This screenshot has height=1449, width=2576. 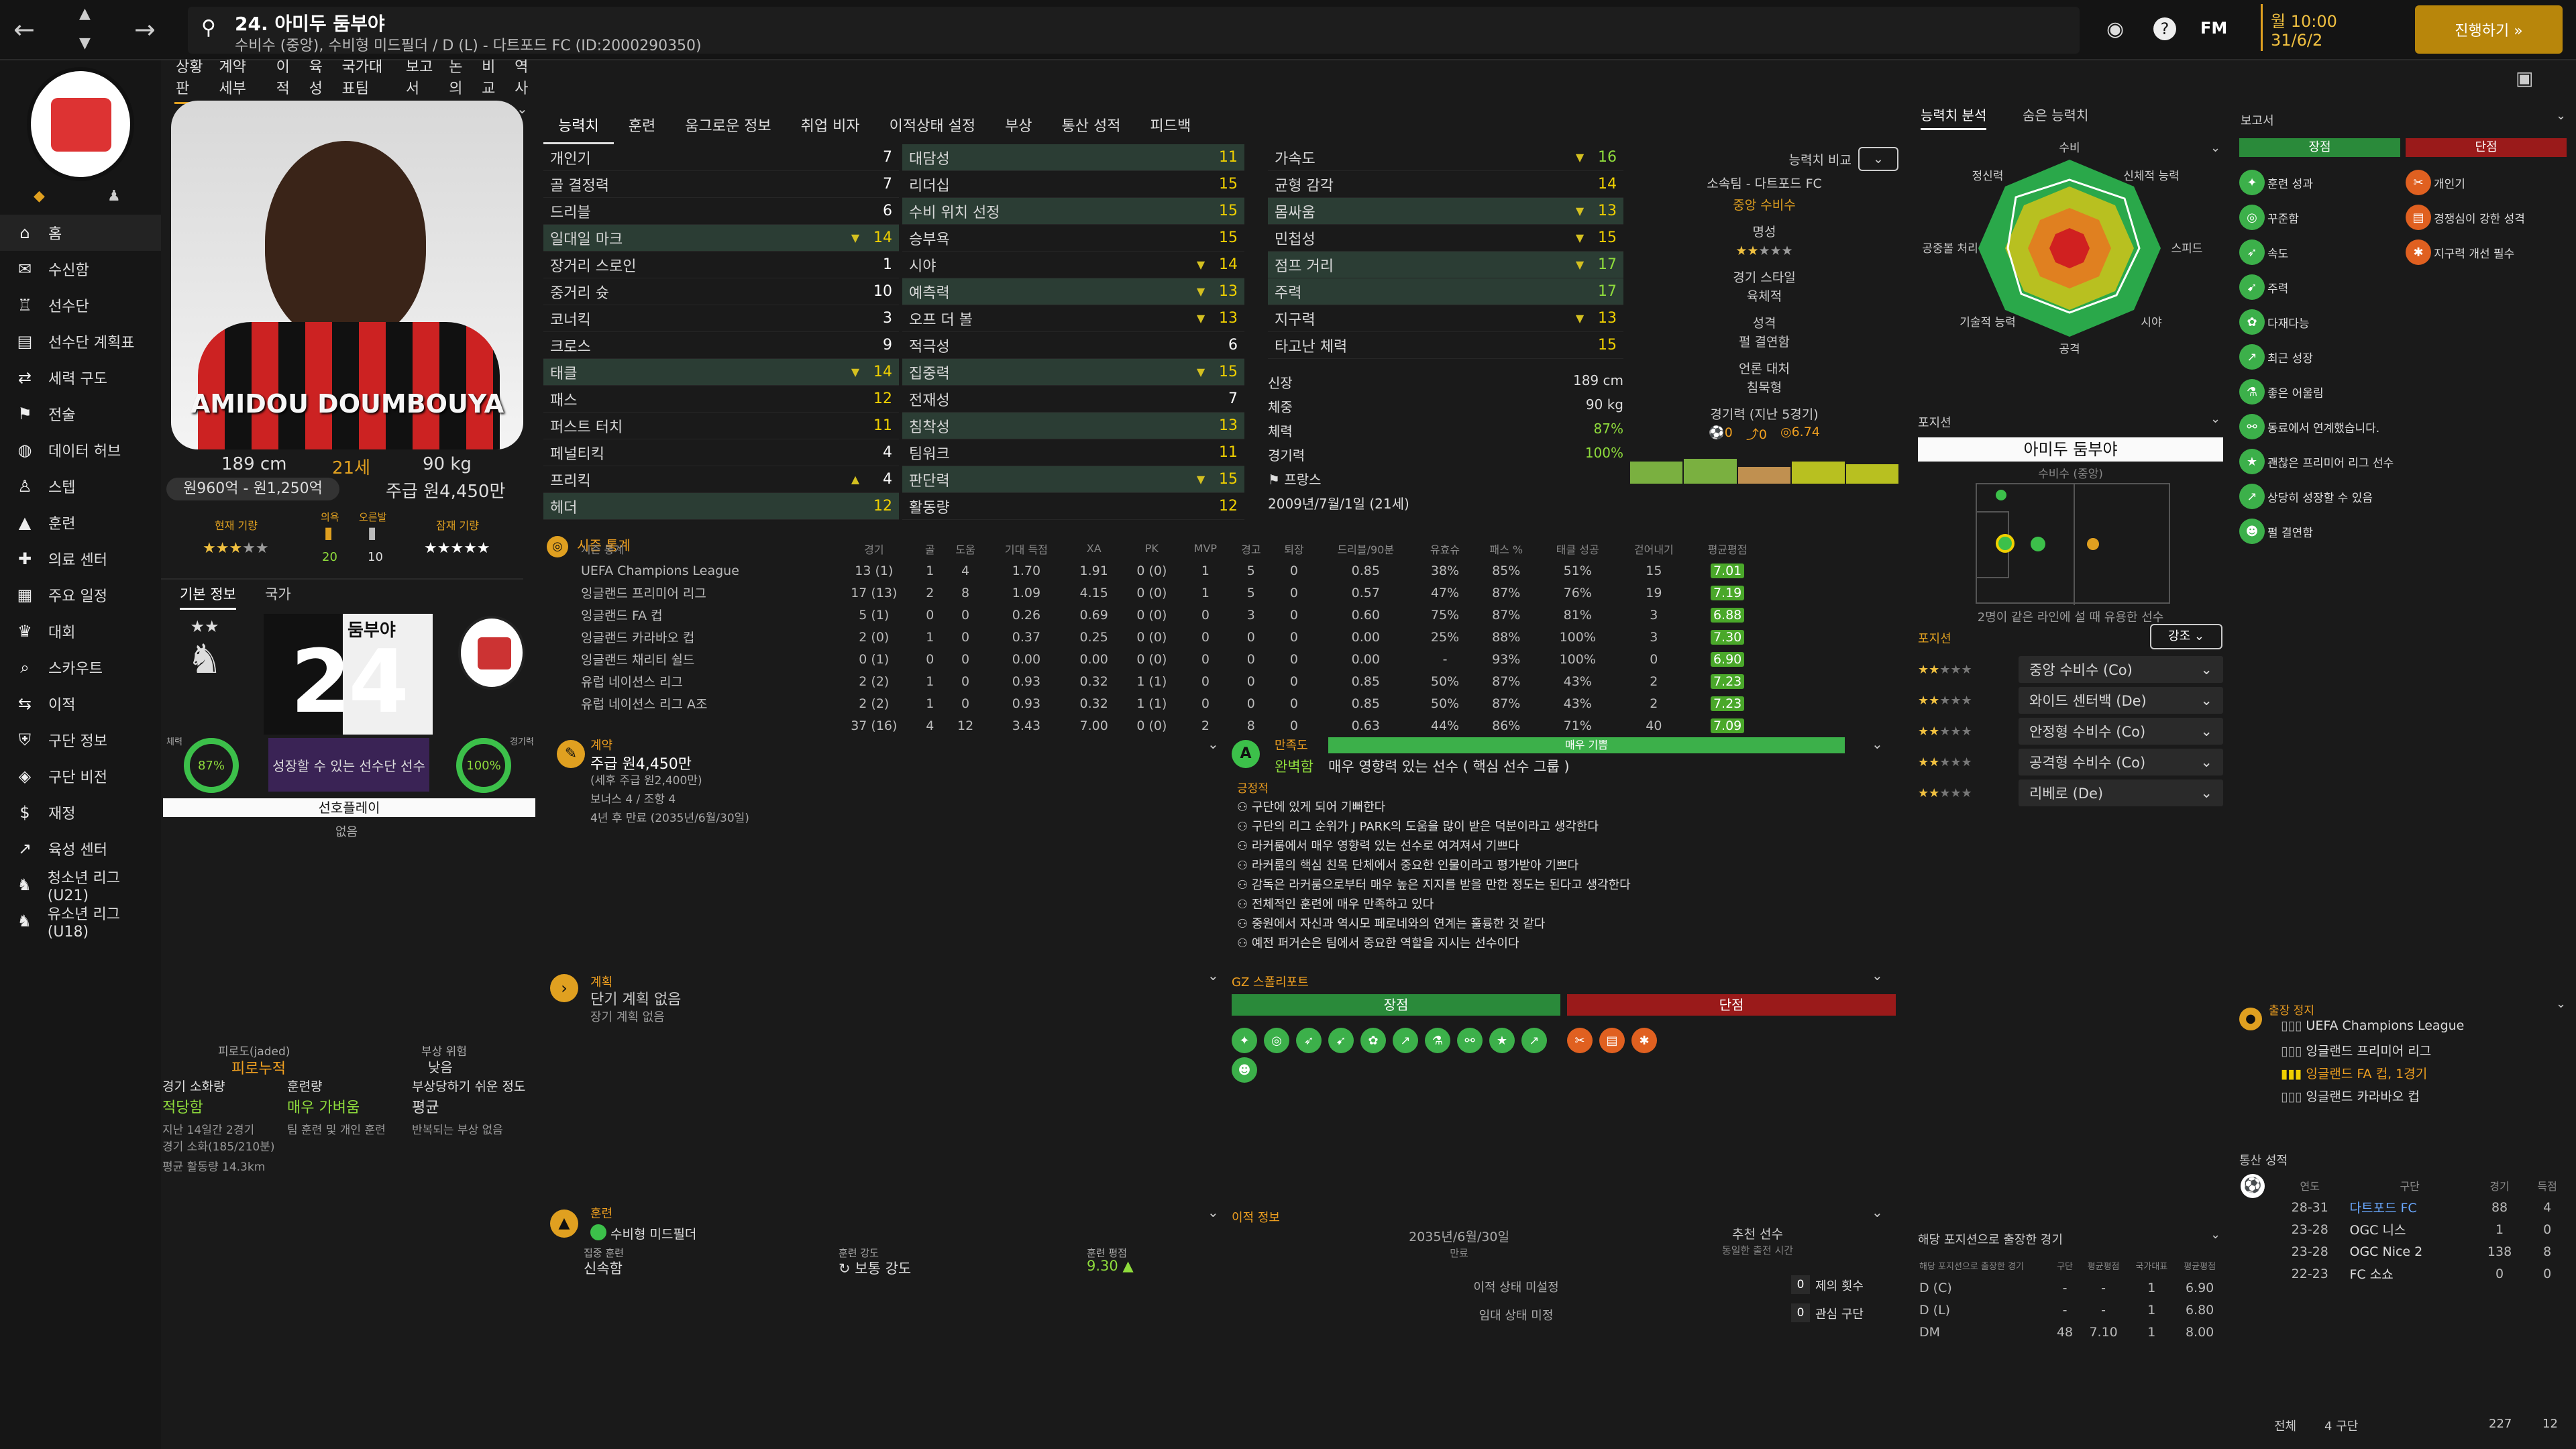 I want to click on roles-title: 포지션, so click(x=1934, y=639).